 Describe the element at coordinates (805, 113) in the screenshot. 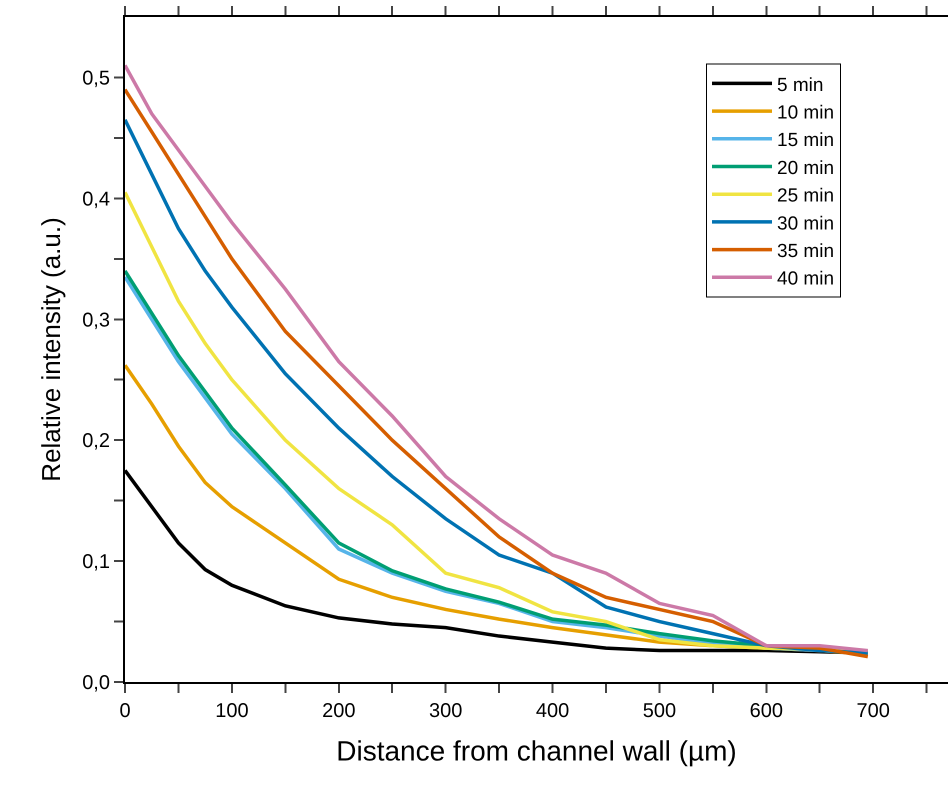

I see `legend-label: 10 min` at that location.